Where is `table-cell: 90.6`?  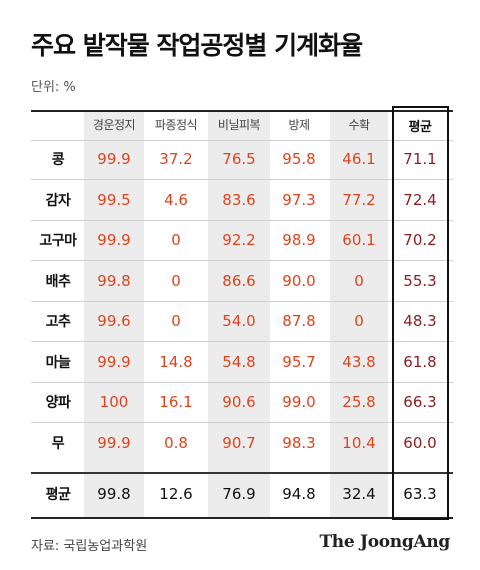 table-cell: 90.6 is located at coordinates (239, 402).